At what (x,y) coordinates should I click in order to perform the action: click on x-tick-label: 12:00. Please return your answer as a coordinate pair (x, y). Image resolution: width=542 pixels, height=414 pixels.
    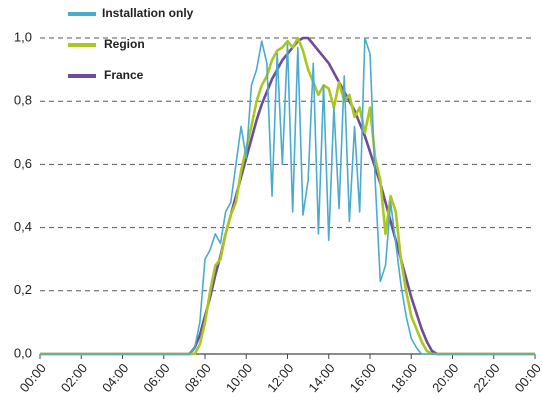
    Looking at the image, I should click on (280, 377).